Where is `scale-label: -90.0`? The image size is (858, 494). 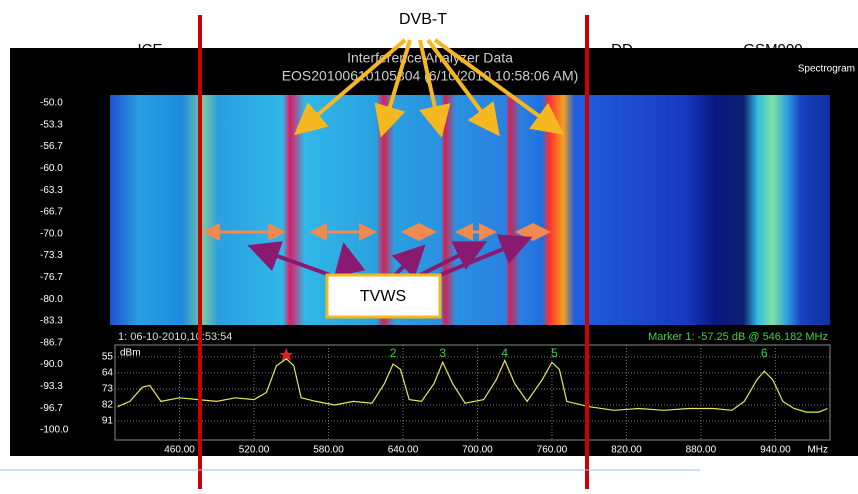 scale-label: -90.0 is located at coordinates (51, 364).